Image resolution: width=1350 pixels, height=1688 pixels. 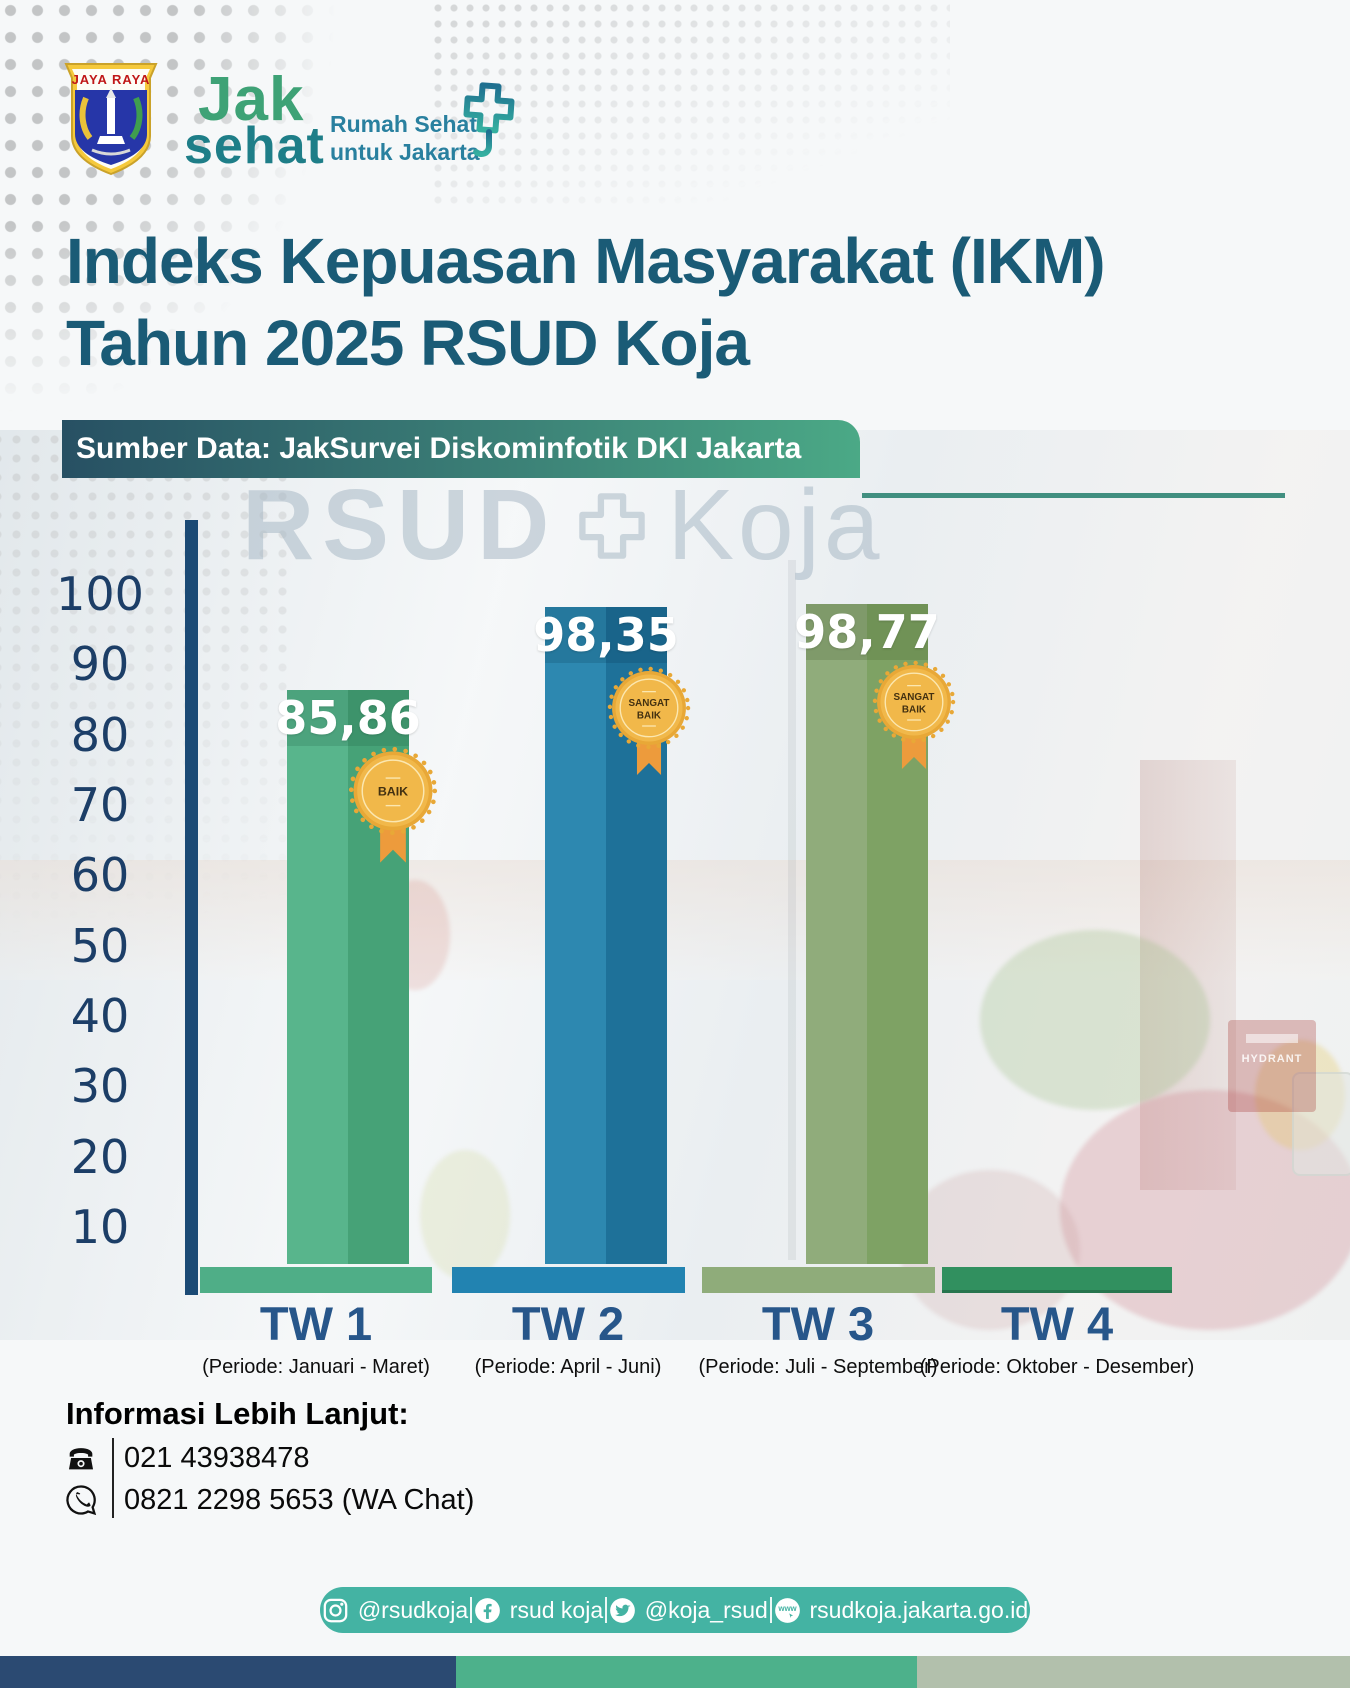 I want to click on x-period-tw3: (Periode: Juli - September), so click(x=818, y=1367).